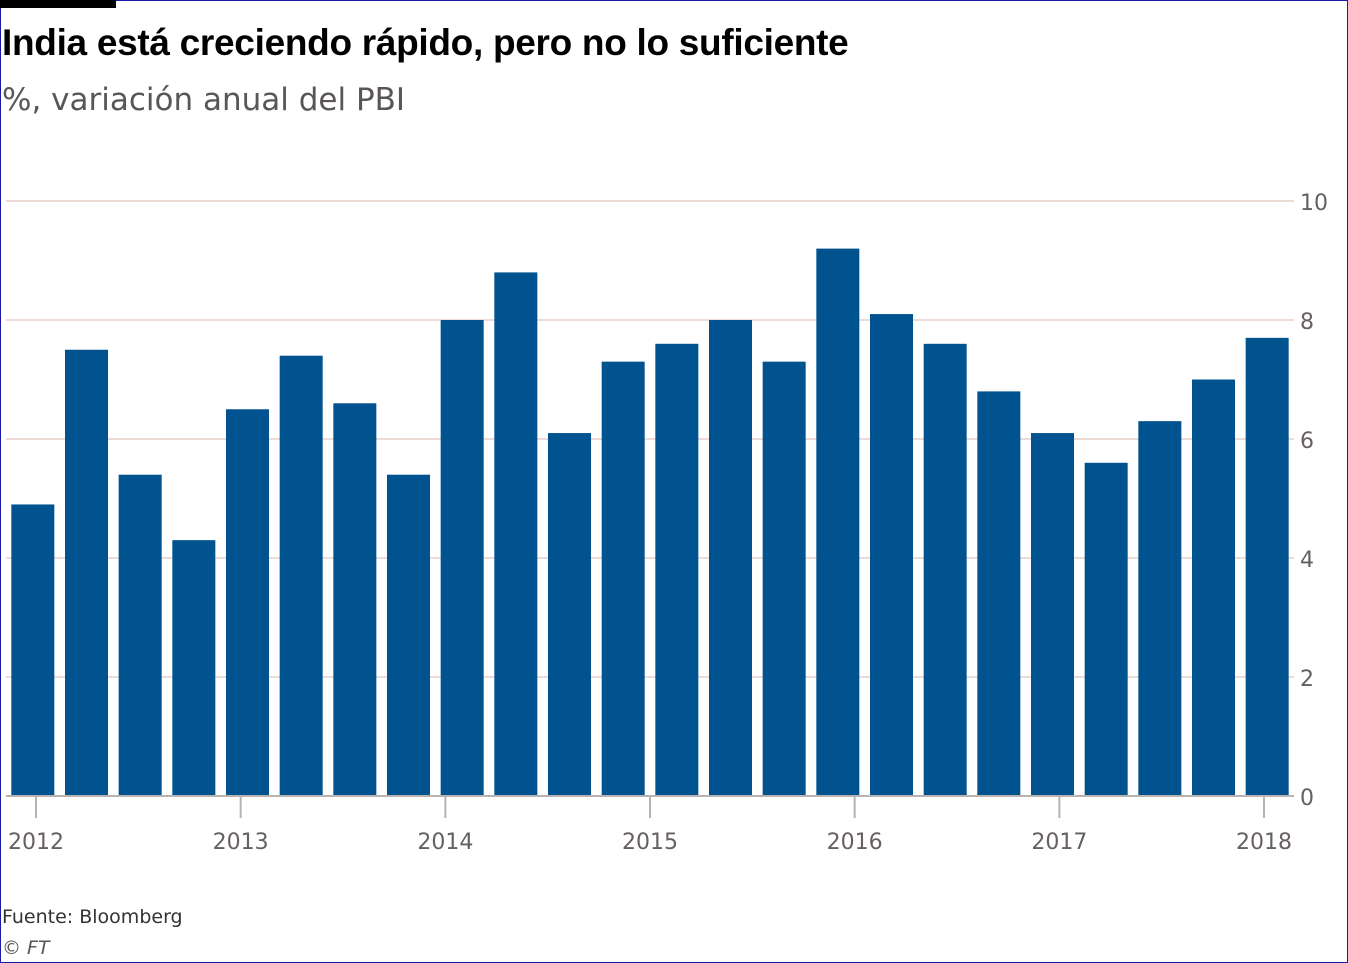 This screenshot has height=963, width=1348. I want to click on x-tick-label: 2012, so click(36, 842).